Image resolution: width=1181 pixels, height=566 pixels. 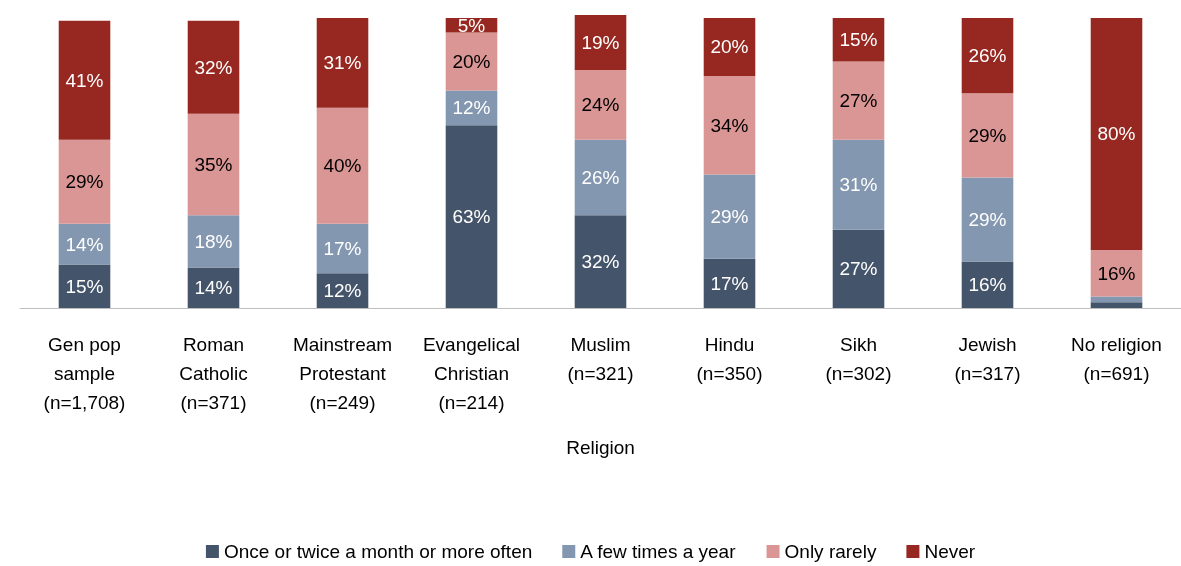 I want to click on data-label: 40%, so click(x=342, y=166).